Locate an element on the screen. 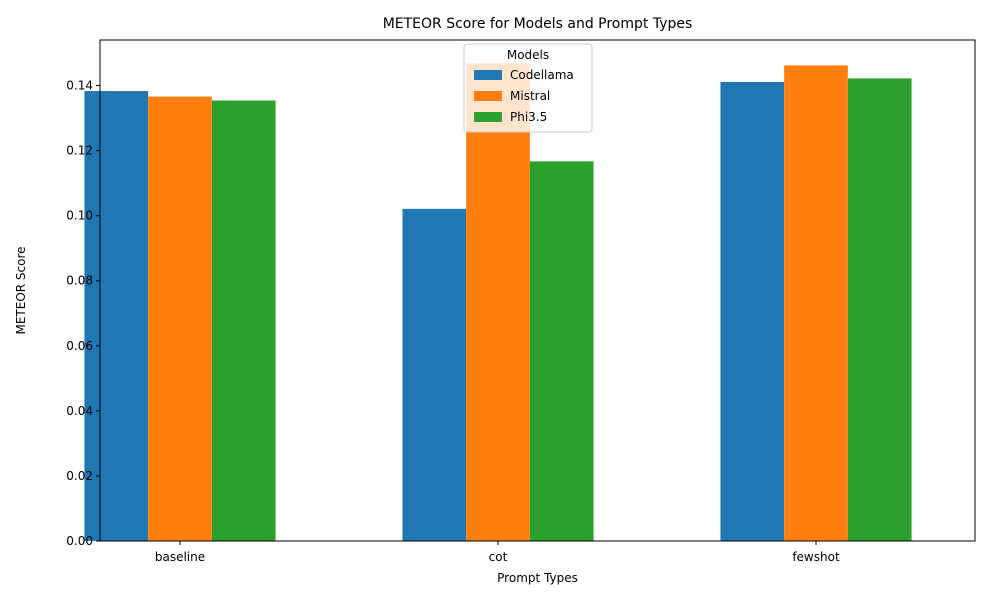 The height and width of the screenshot is (600, 1000). y-tick-label: 0.04 is located at coordinates (79, 411).